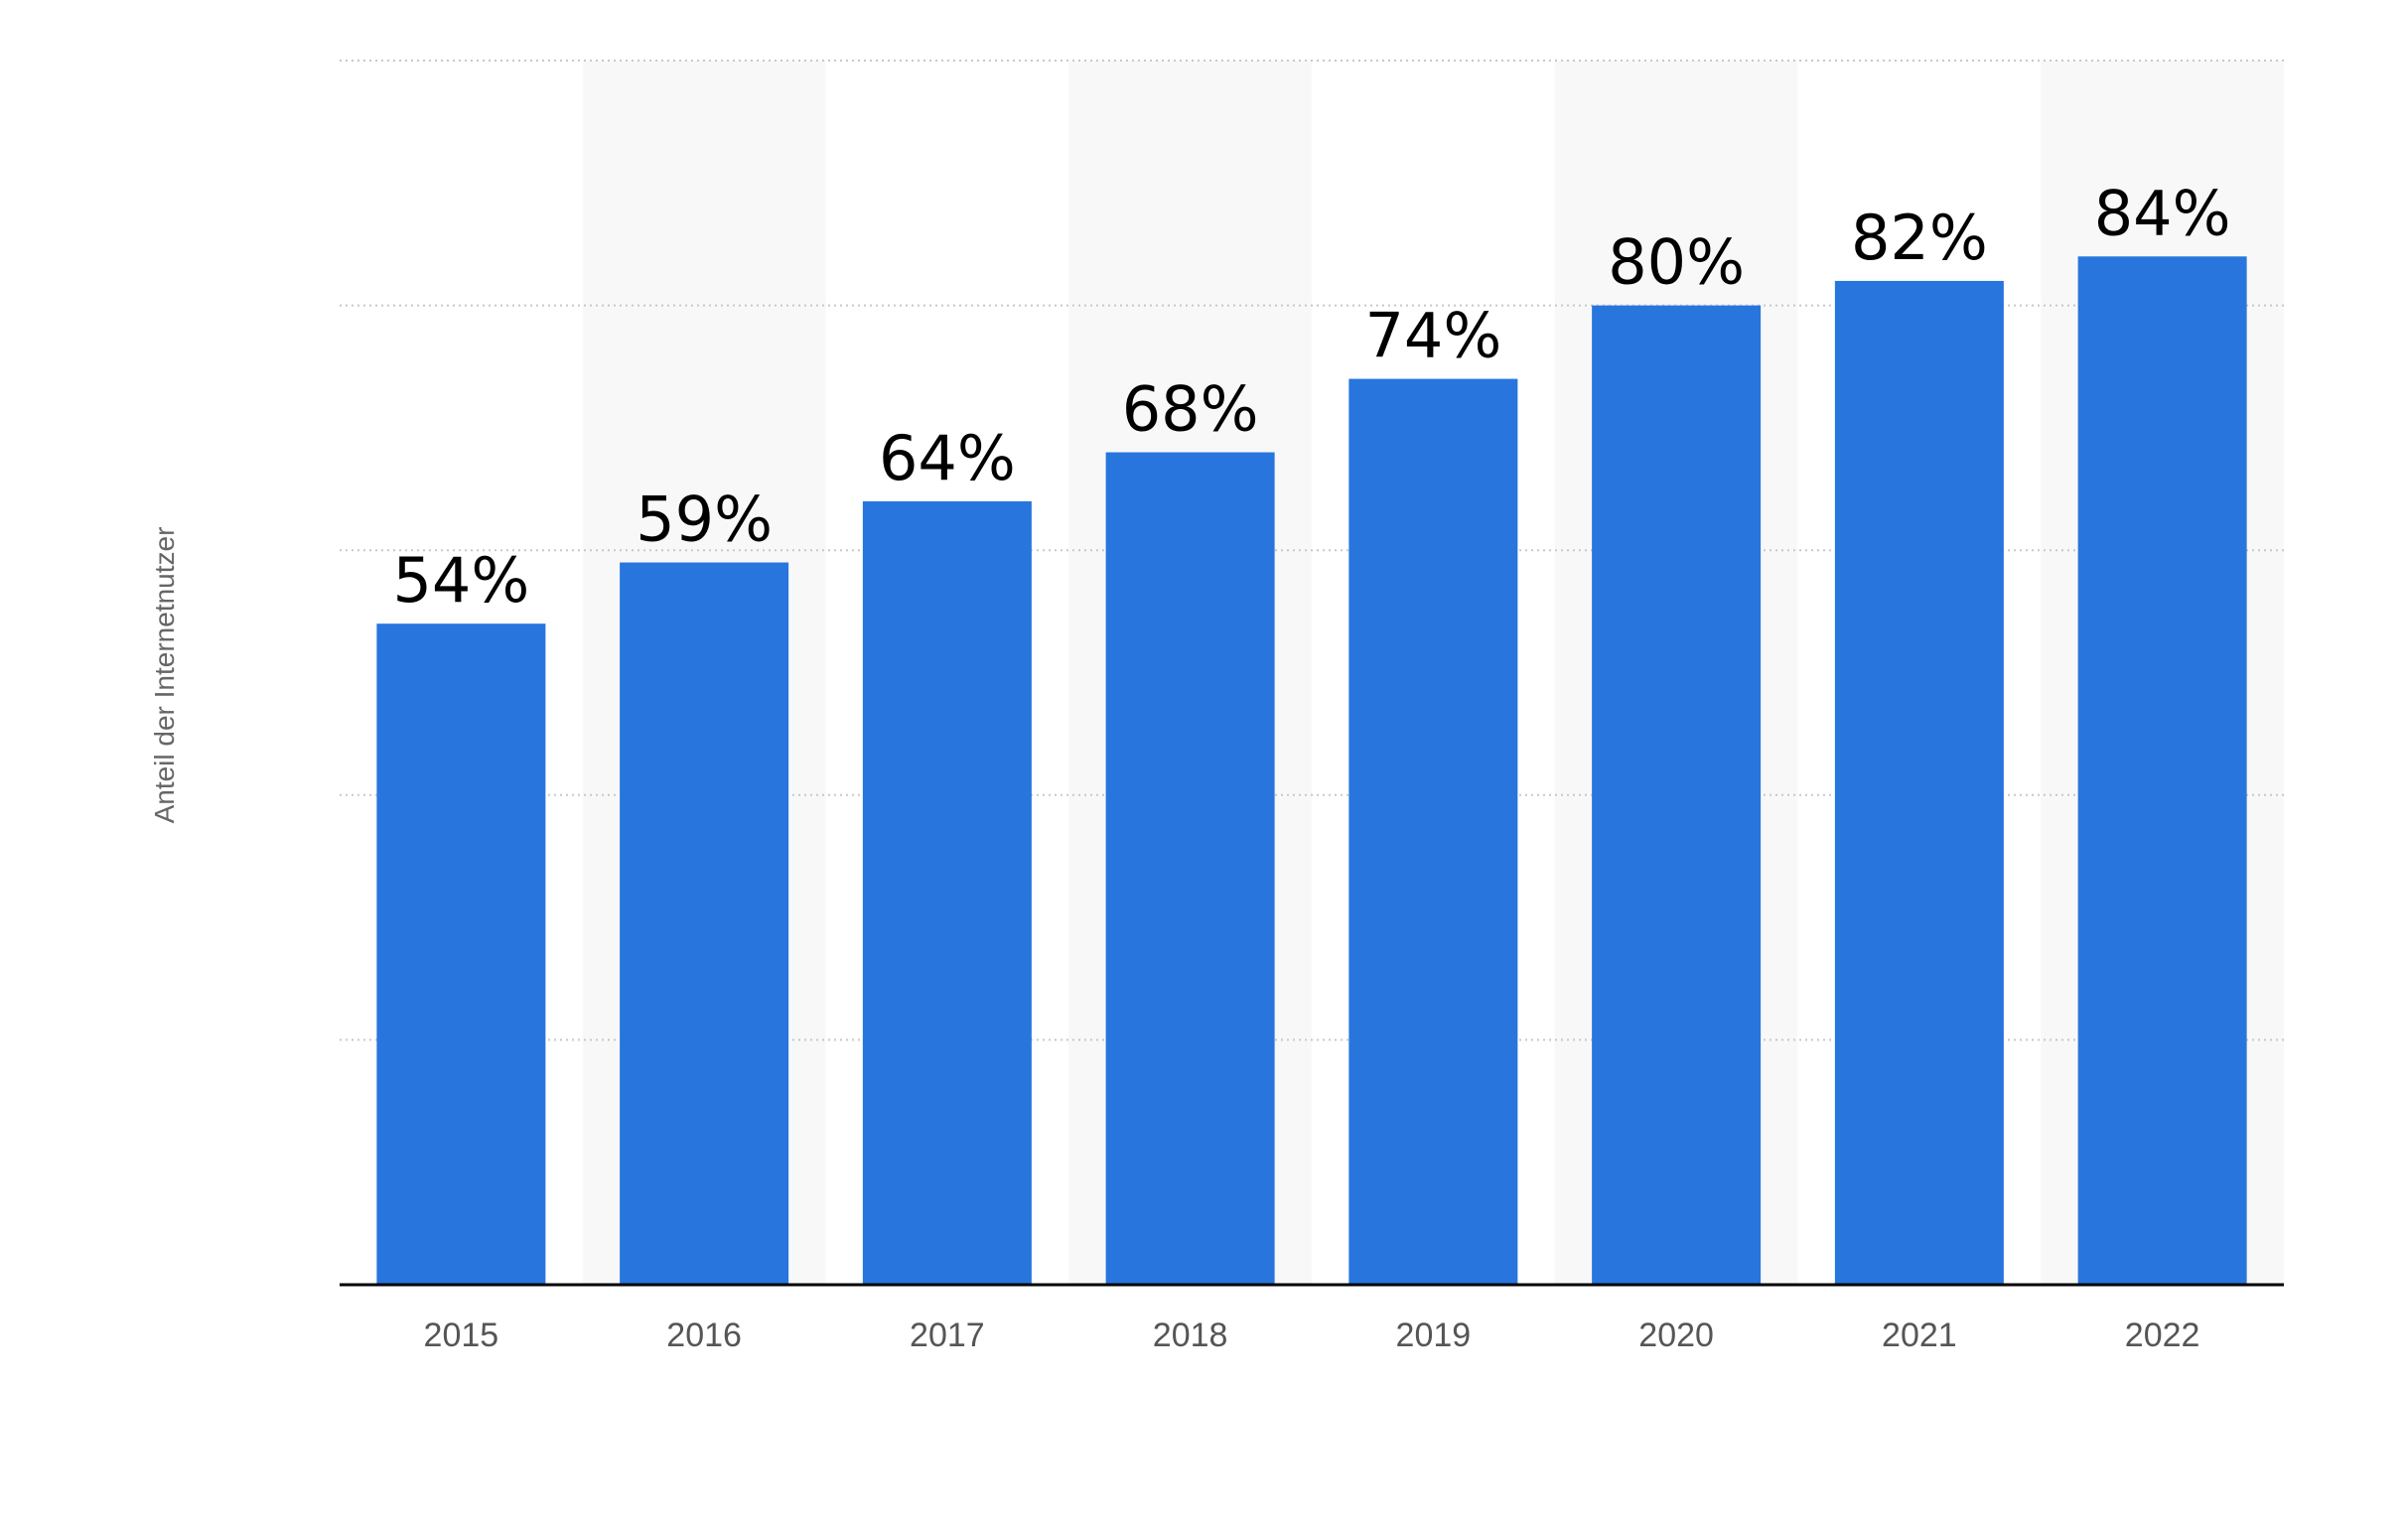  What do you see at coordinates (1190, 868) in the screenshot?
I see `bar-2018` at bounding box center [1190, 868].